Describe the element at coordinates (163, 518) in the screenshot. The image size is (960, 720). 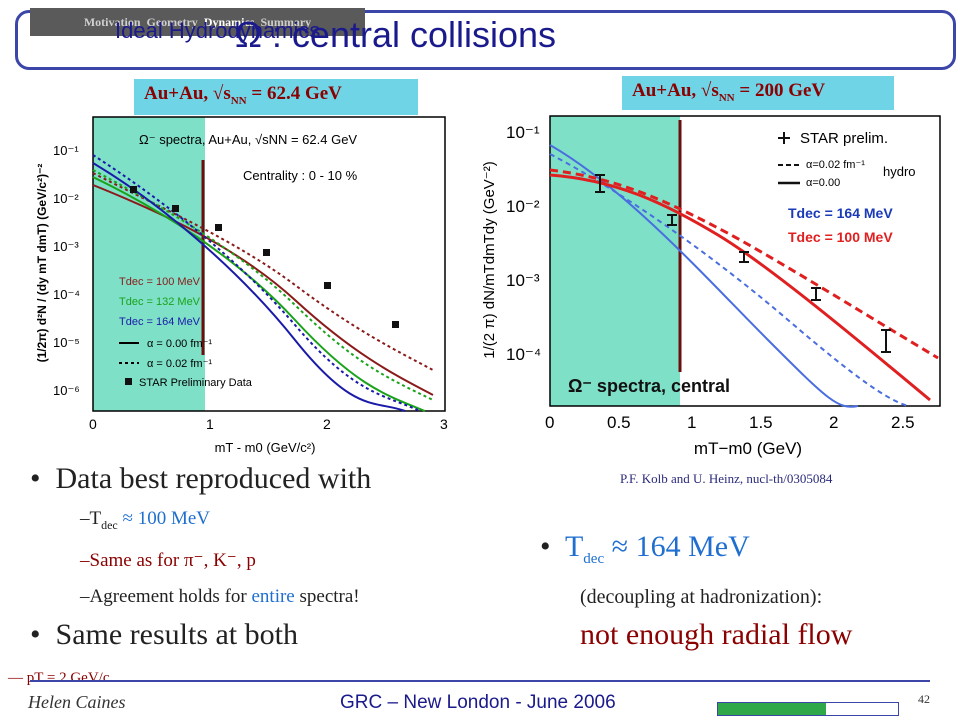
I see `sub1-value: ≈ 100 MeV` at that location.